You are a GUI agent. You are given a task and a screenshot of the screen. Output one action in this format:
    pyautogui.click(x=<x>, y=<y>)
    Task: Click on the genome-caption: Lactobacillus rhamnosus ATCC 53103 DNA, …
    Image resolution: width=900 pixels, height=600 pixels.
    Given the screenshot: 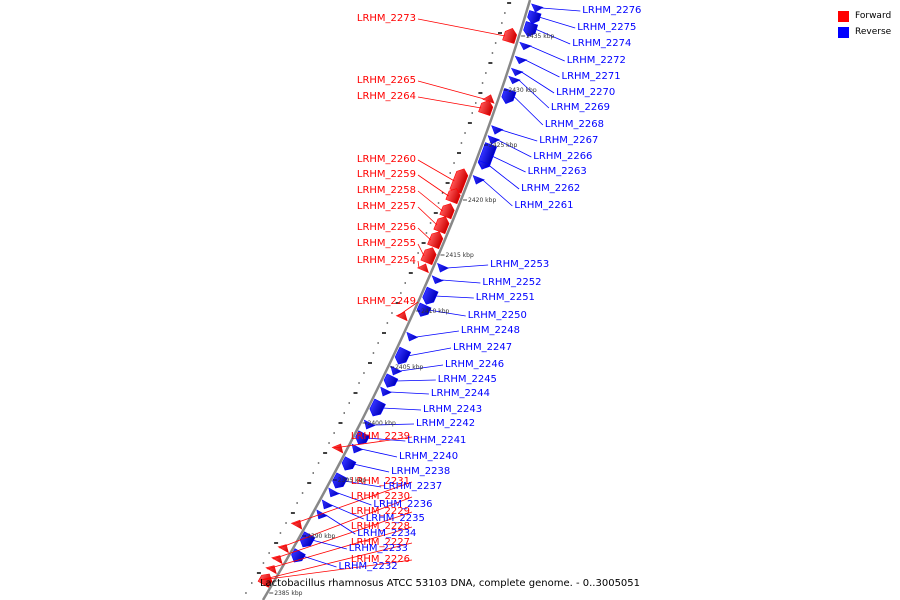 What is the action you would take?
    pyautogui.click(x=450, y=583)
    